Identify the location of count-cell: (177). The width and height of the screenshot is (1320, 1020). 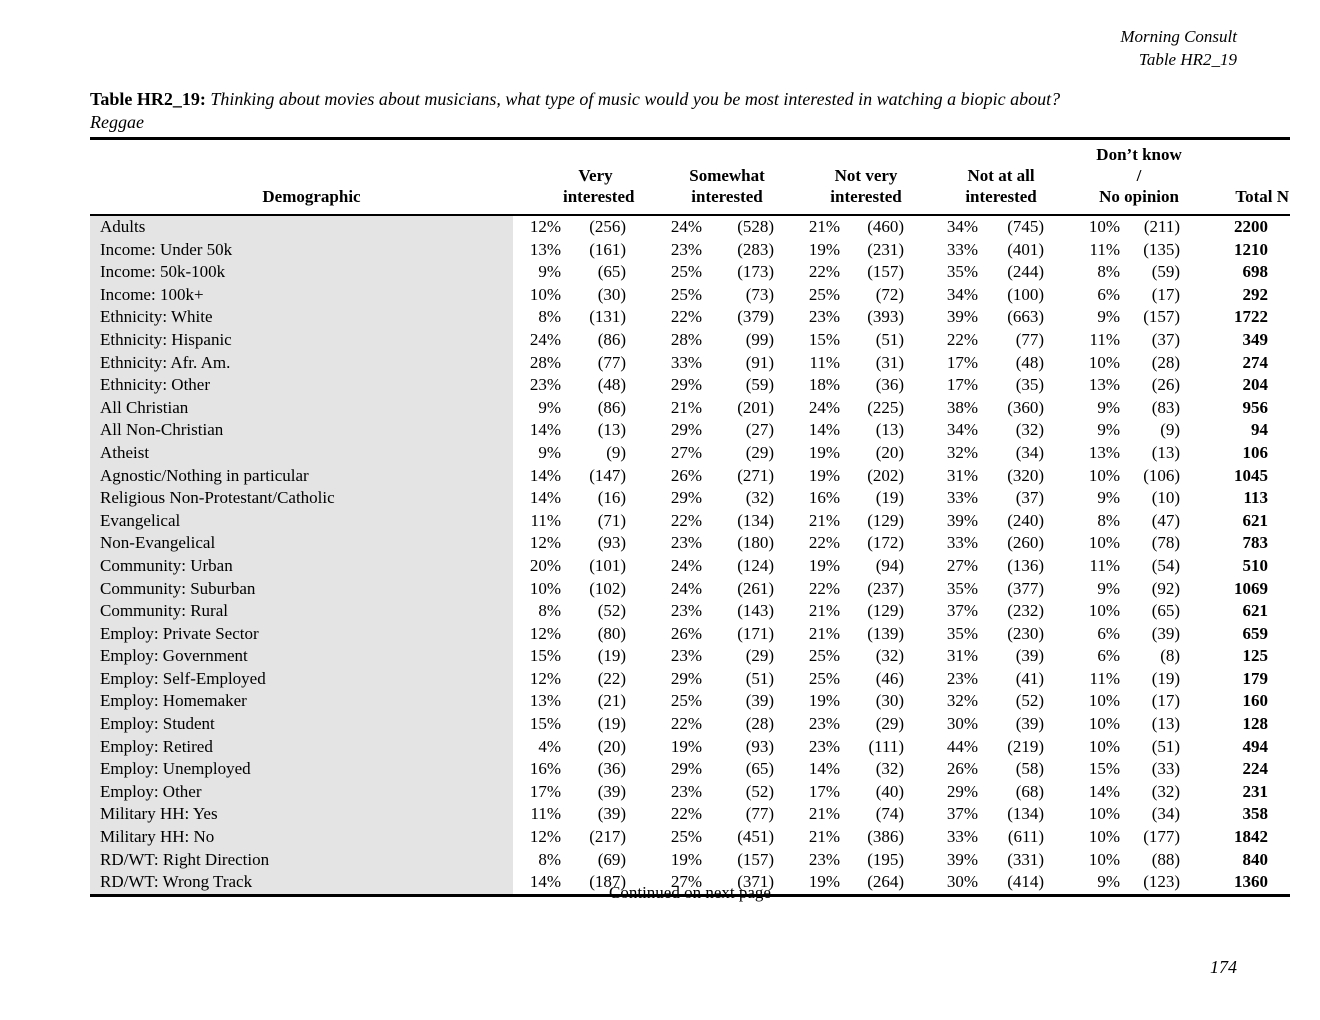
(1162, 837).